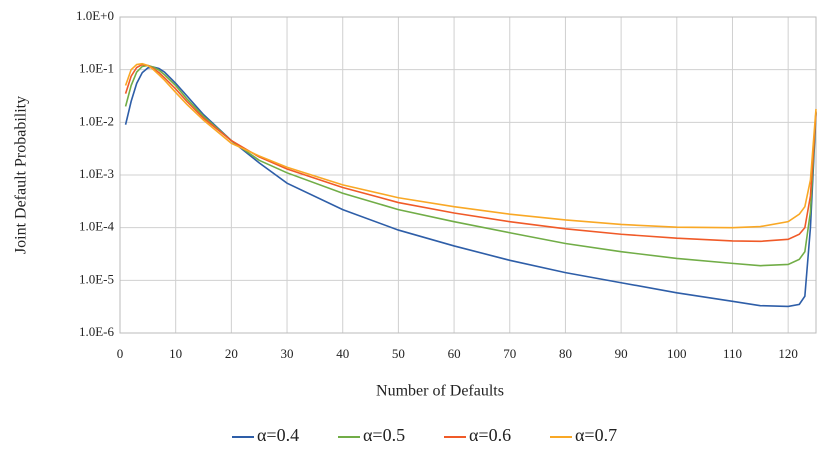  I want to click on x-tick-label: 0, so click(120, 353).